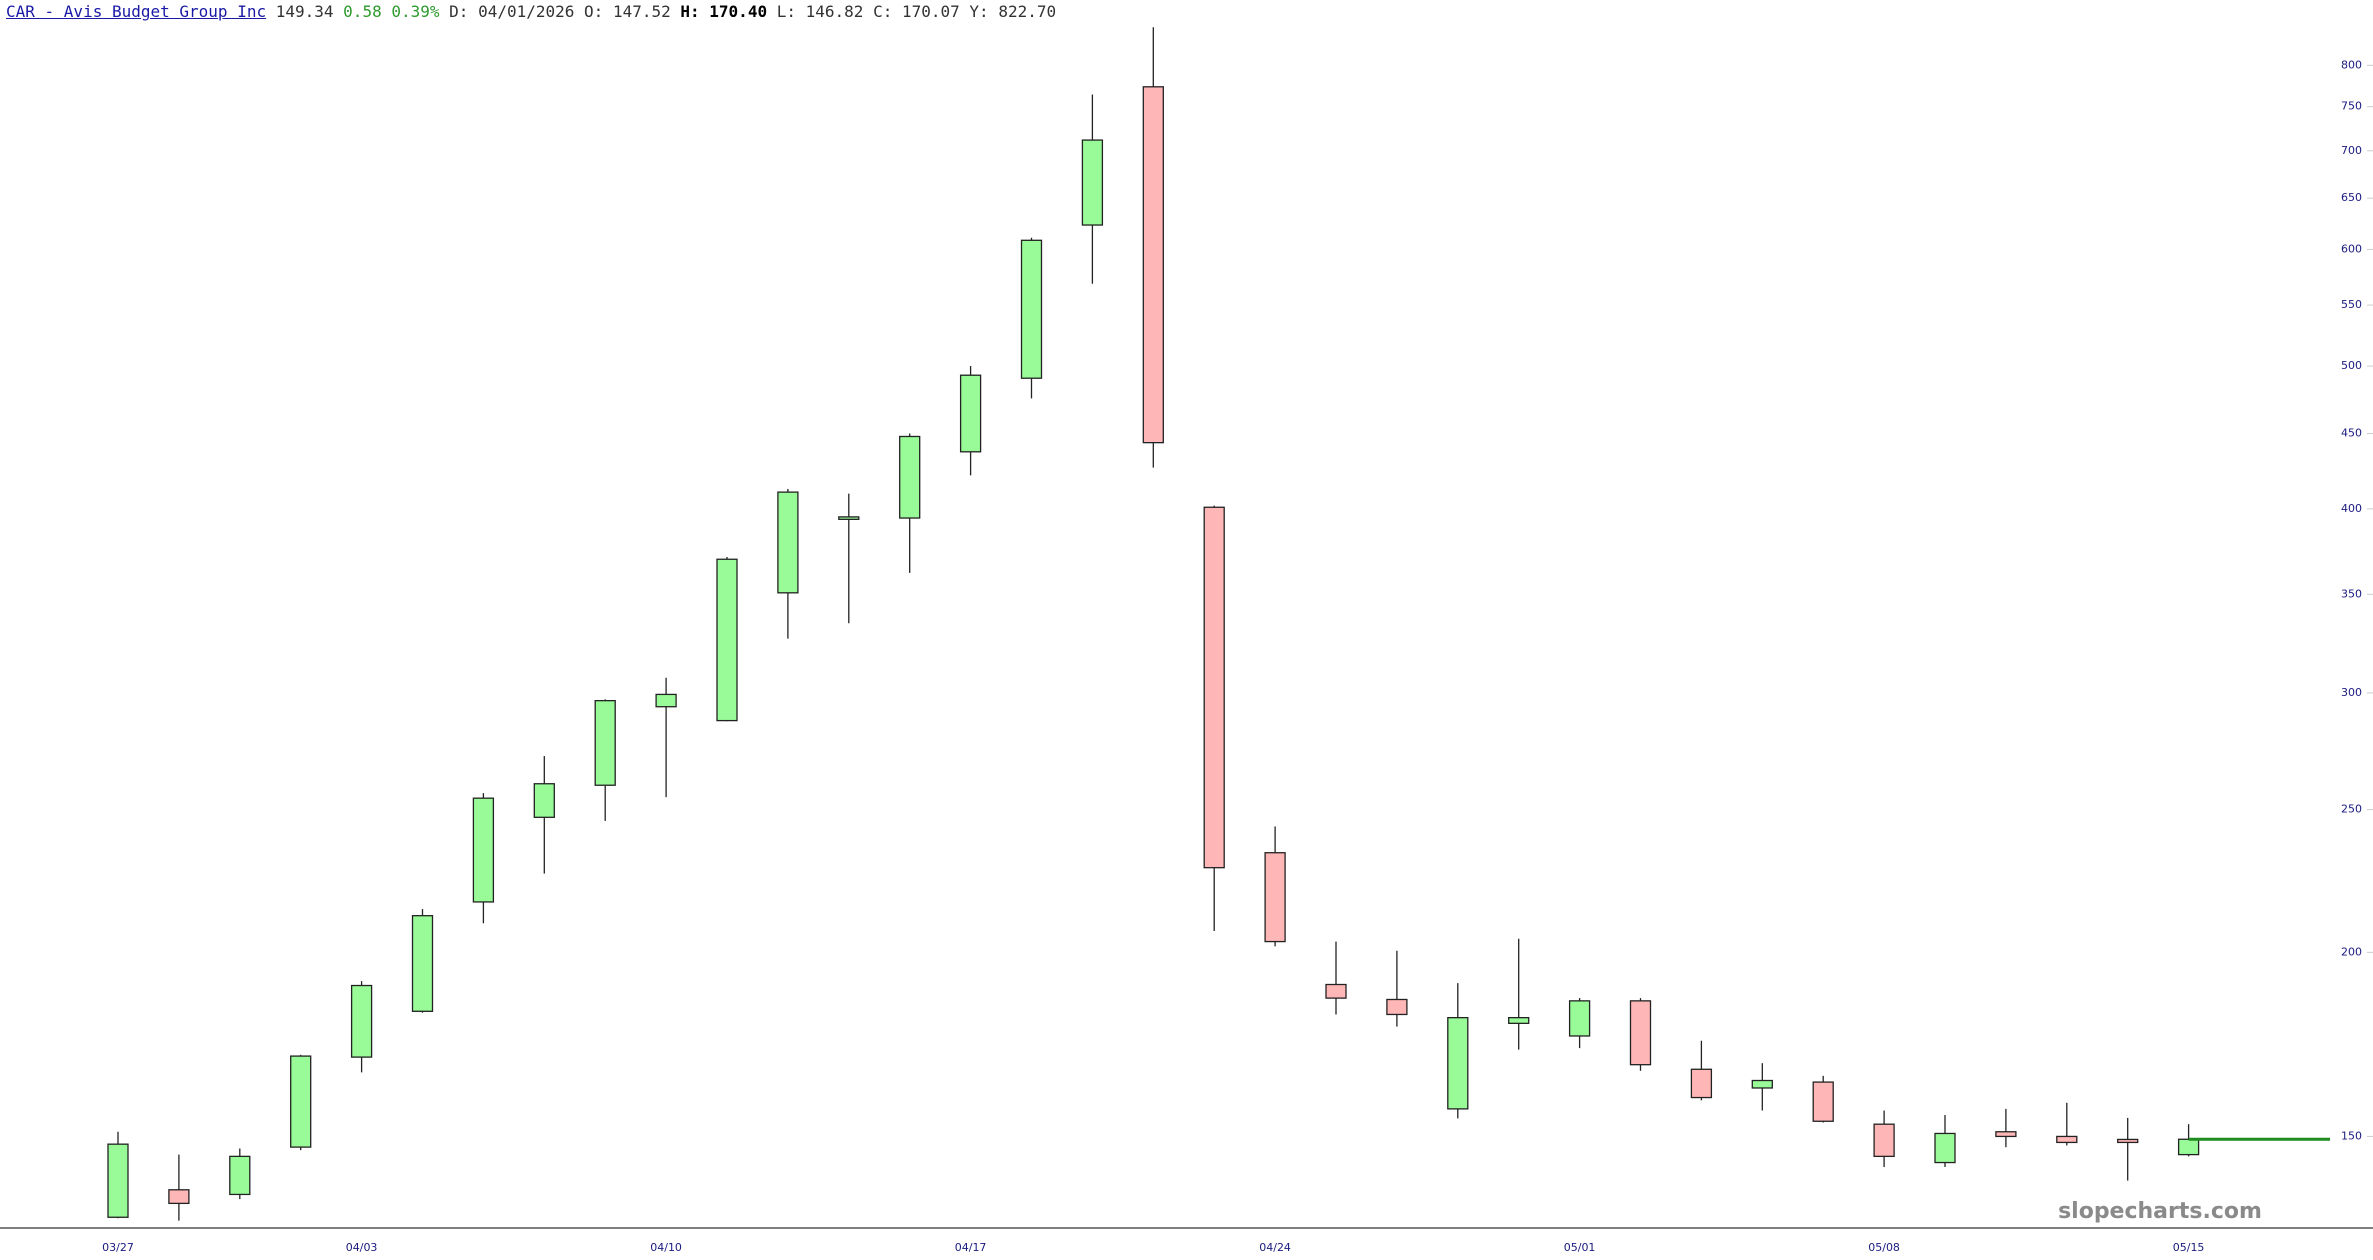 Image resolution: width=2373 pixels, height=1260 pixels. What do you see at coordinates (2189, 1247) in the screenshot?
I see `x-tick-label: 05/15` at bounding box center [2189, 1247].